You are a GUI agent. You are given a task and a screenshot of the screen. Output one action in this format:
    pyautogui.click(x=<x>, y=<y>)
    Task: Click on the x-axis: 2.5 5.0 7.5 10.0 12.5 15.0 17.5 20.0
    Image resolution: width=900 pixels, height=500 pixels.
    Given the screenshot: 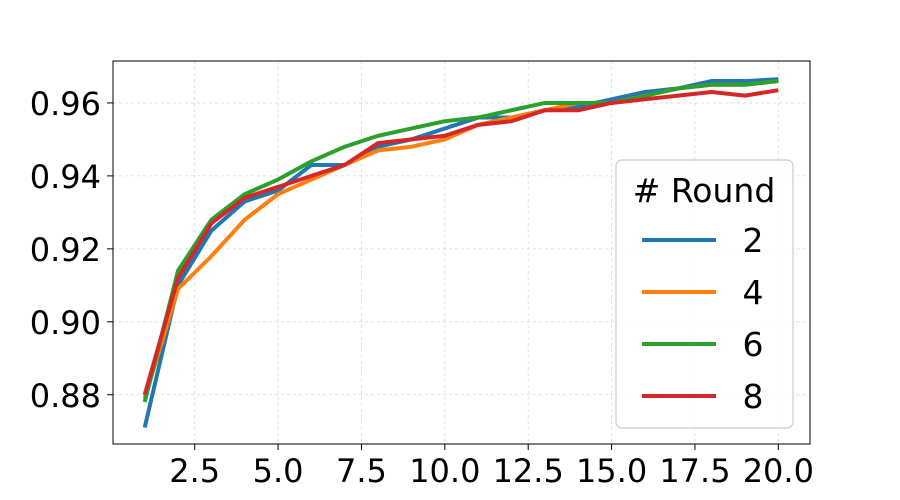 What is the action you would take?
    pyautogui.click(x=491, y=467)
    